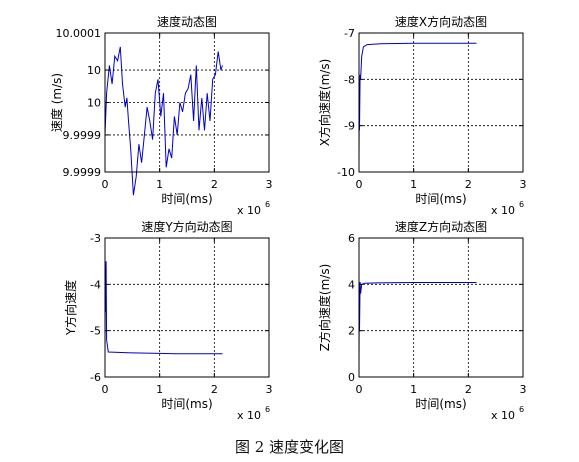  Describe the element at coordinates (95, 377) in the screenshot. I see `y-tick-label: -6` at that location.